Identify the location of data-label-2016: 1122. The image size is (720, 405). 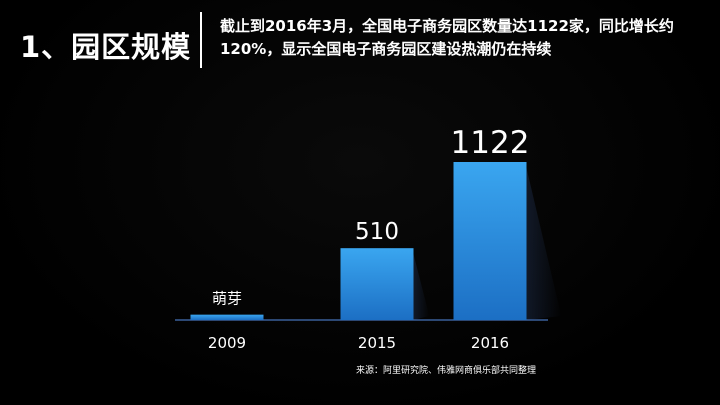
(490, 143).